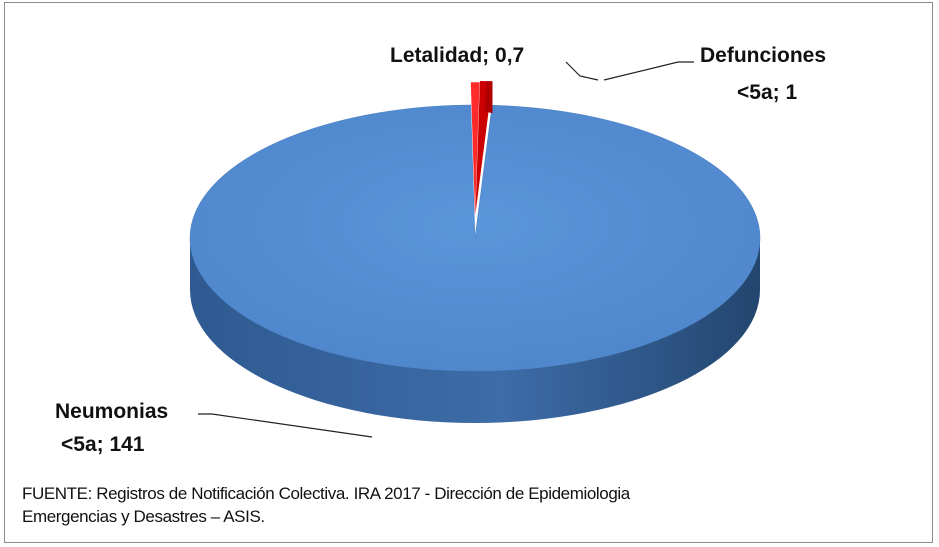 This screenshot has width=939, height=547. What do you see at coordinates (103, 444) in the screenshot?
I see `label-neumonias-line2: <5a; 141` at bounding box center [103, 444].